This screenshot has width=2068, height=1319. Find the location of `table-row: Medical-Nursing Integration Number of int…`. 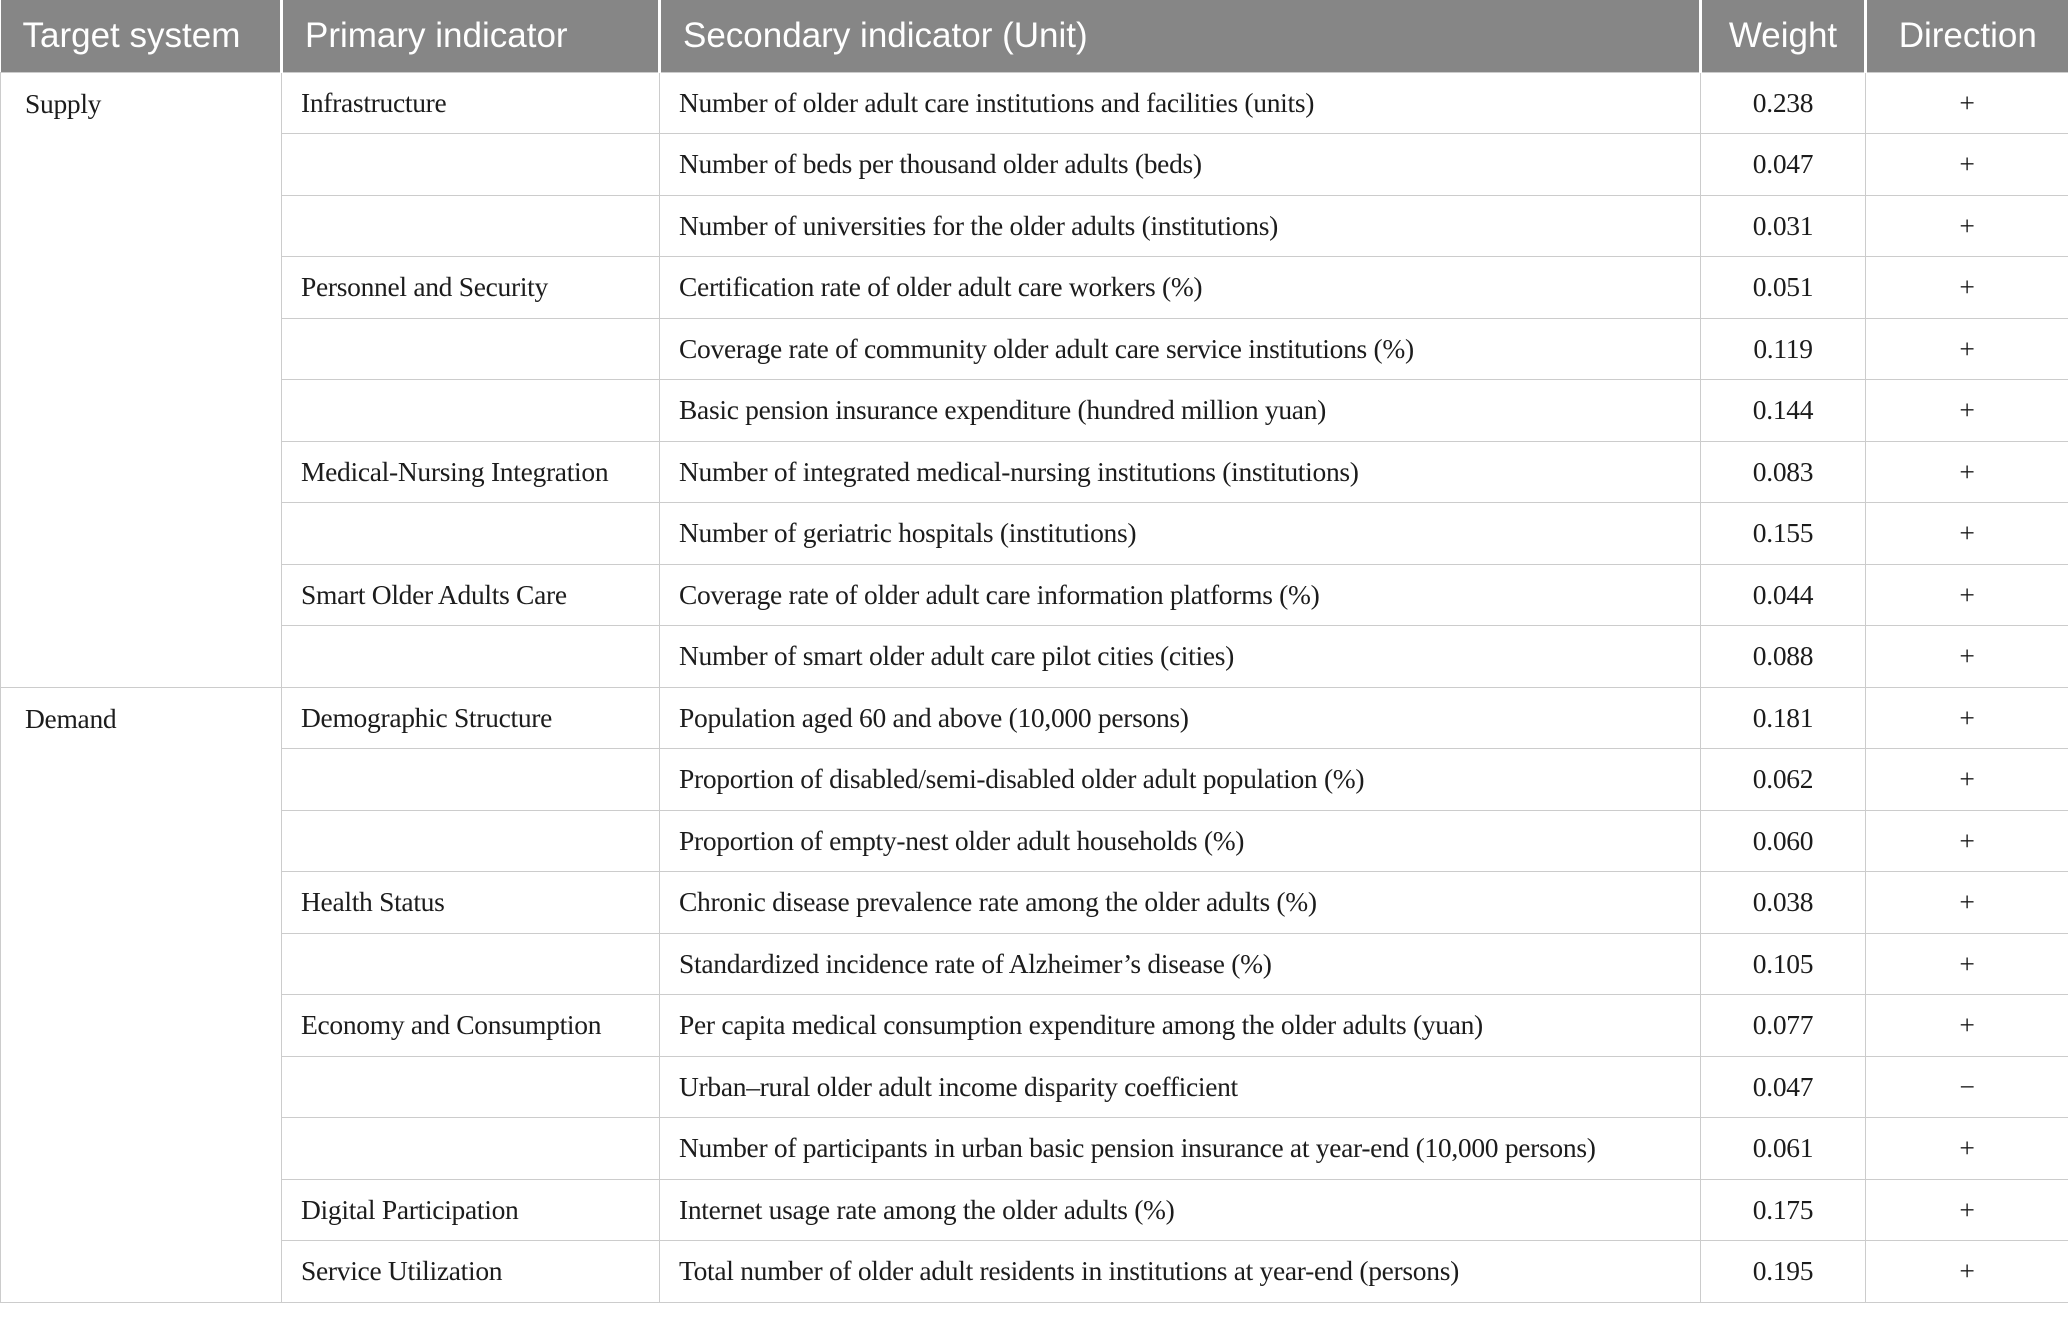

table-row: Medical-Nursing Integration Number of int… is located at coordinates (1034, 471).